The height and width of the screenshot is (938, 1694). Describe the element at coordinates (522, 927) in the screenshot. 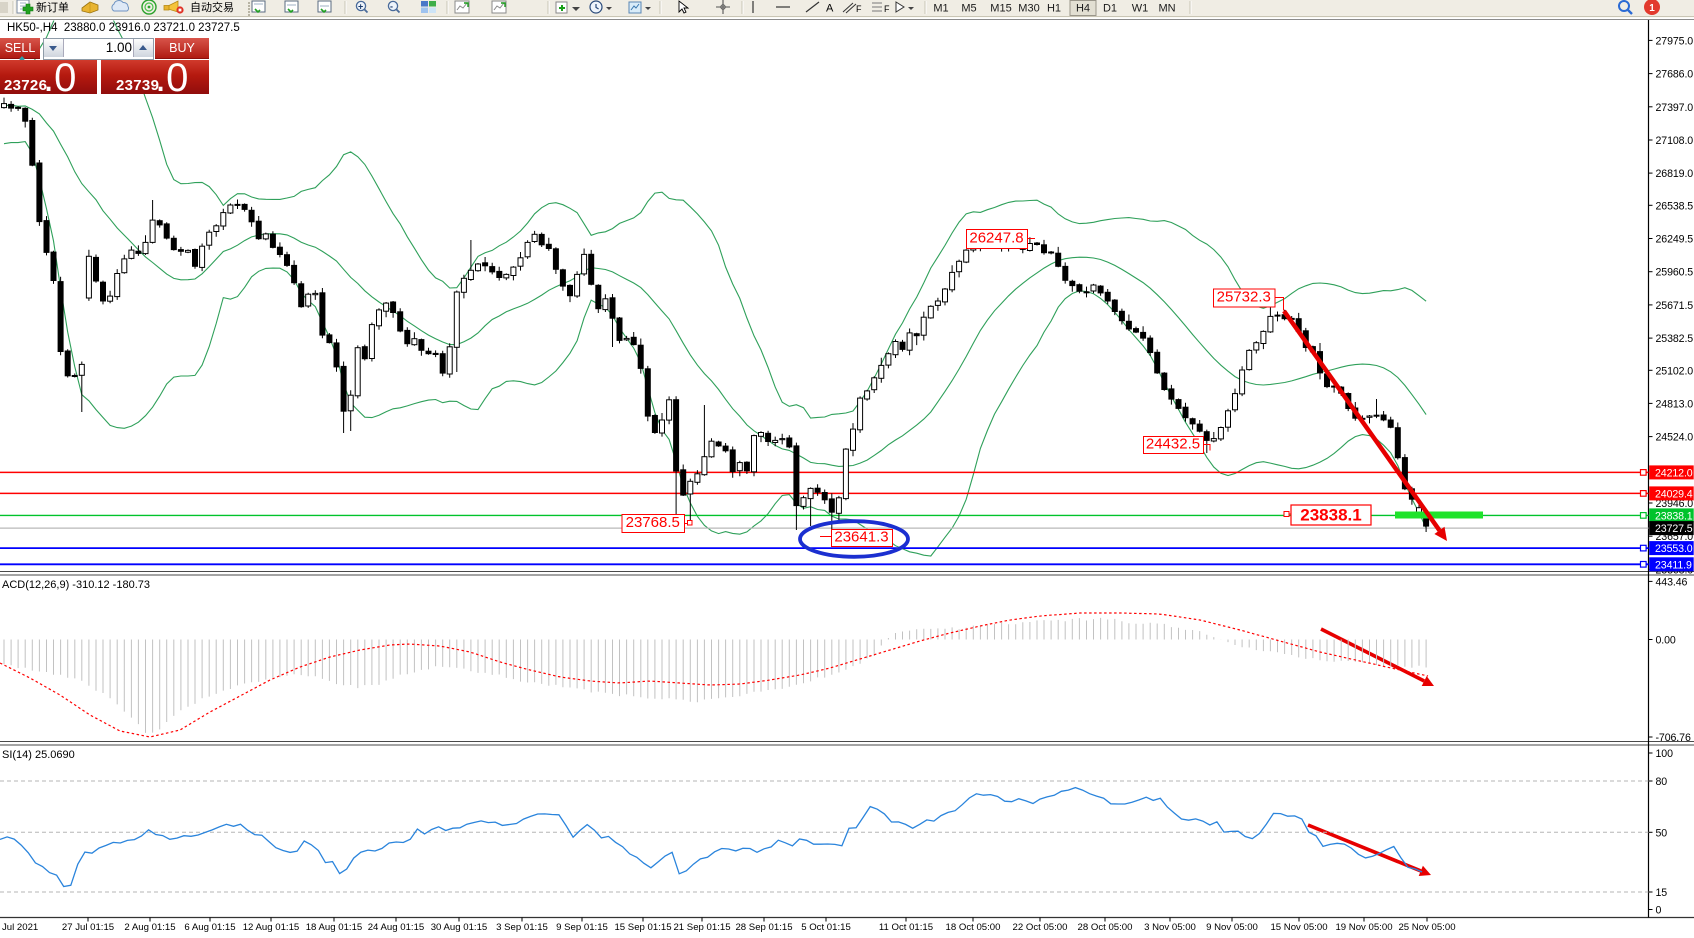

I see `svg-text: 3 Sep 01:15` at that location.